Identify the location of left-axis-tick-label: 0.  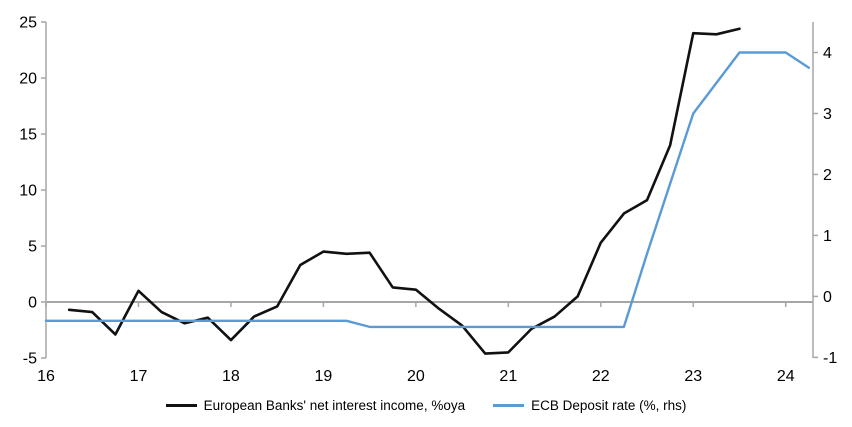
(32, 303).